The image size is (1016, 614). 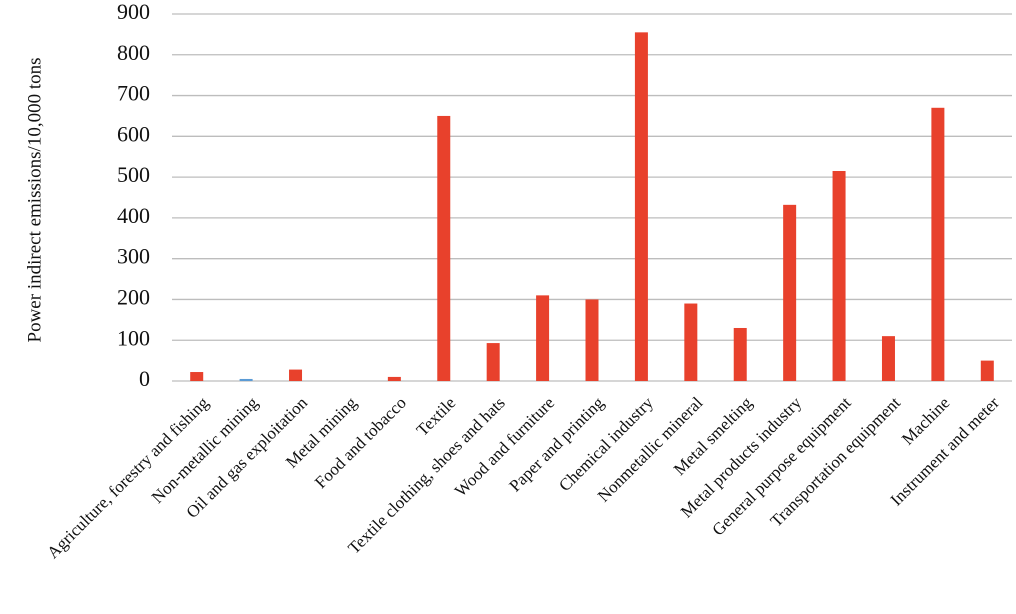 What do you see at coordinates (133, 337) in the screenshot?
I see `y-tick-label: 100` at bounding box center [133, 337].